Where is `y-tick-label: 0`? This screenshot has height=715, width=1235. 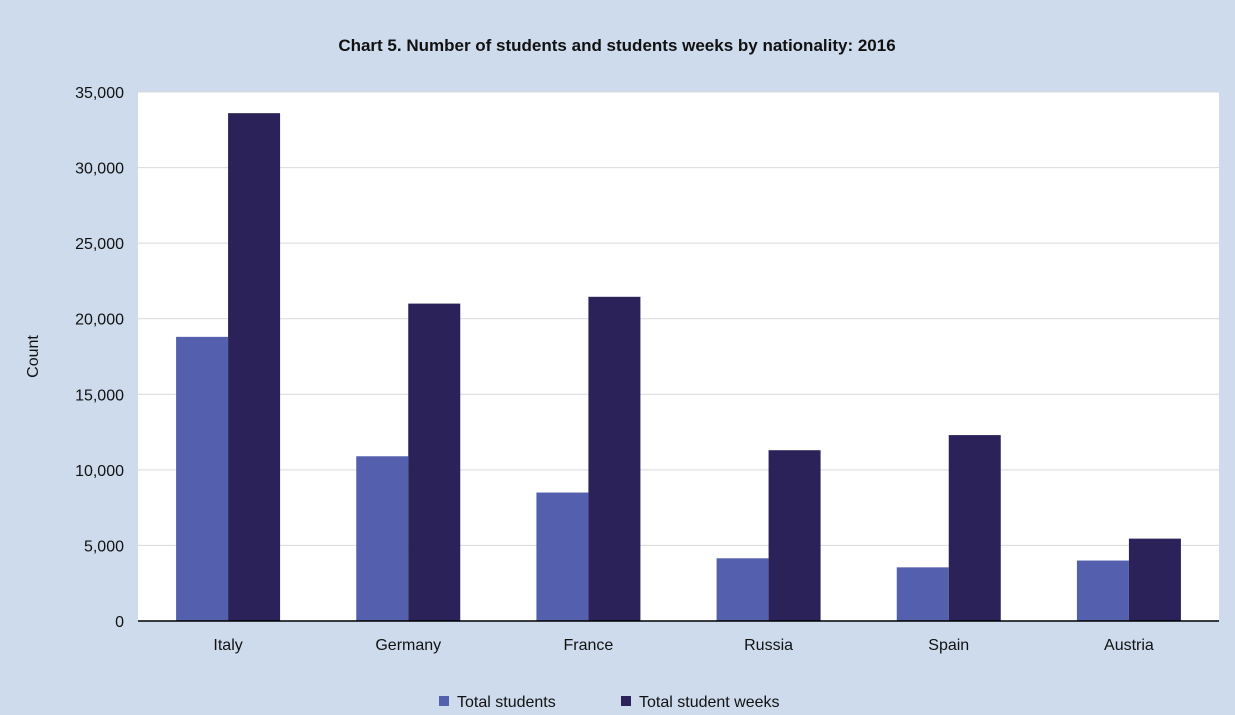
y-tick-label: 0 is located at coordinates (119, 622).